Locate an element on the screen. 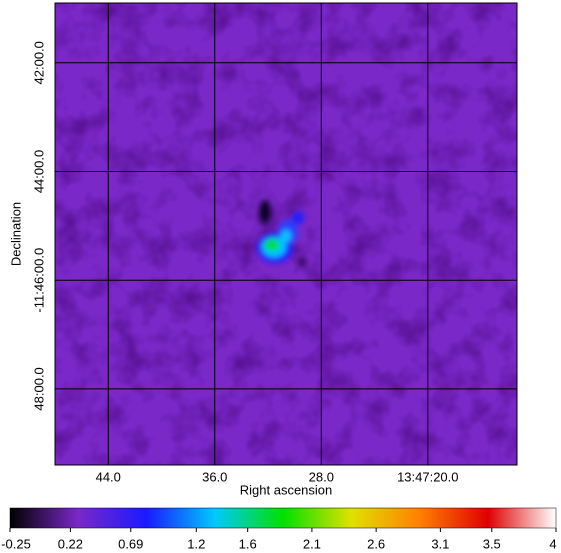 The width and height of the screenshot is (561, 553). colorbar-tick-label: 4 is located at coordinates (552, 543).